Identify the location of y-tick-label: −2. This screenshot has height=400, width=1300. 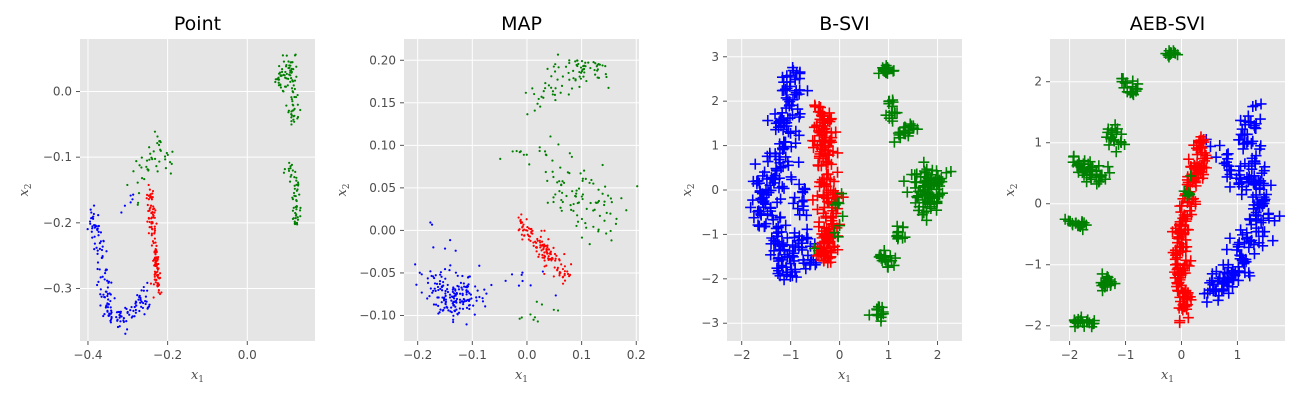
(1033, 326).